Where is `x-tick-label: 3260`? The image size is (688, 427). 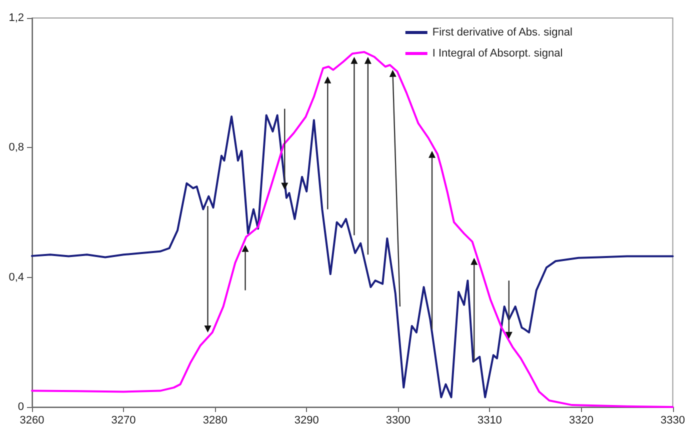
x-tick-label: 3260 is located at coordinates (32, 420).